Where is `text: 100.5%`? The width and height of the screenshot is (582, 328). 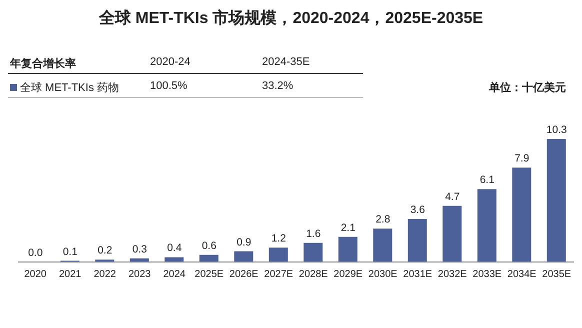 text: 100.5% is located at coordinates (169, 86).